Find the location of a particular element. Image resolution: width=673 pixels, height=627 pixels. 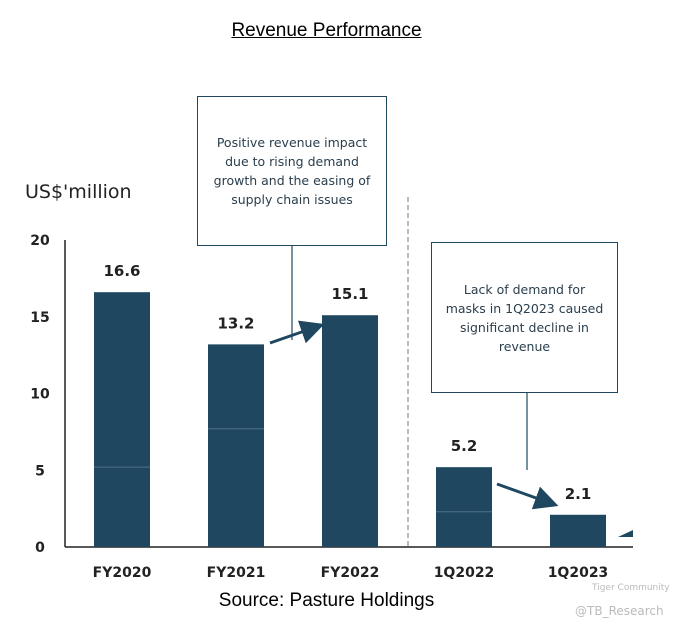

y-tick-label: 20 is located at coordinates (40, 241).